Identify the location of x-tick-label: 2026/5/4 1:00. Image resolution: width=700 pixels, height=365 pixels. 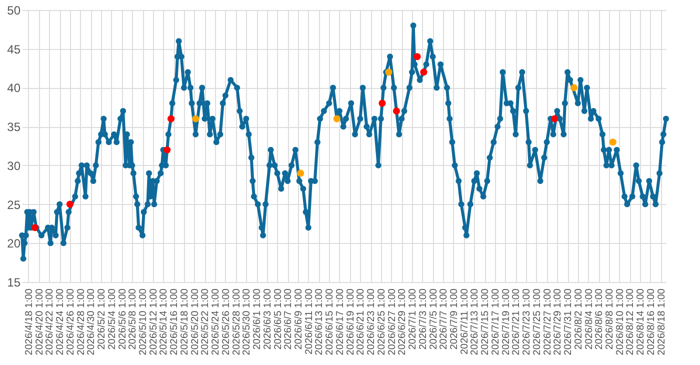
(112, 319).